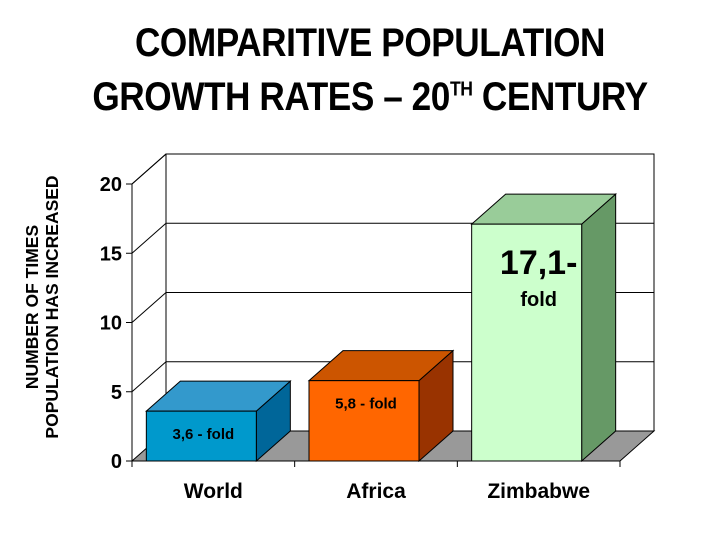 The width and height of the screenshot is (728, 546). Describe the element at coordinates (116, 393) in the screenshot. I see `y-tick-label-1: 5` at that location.